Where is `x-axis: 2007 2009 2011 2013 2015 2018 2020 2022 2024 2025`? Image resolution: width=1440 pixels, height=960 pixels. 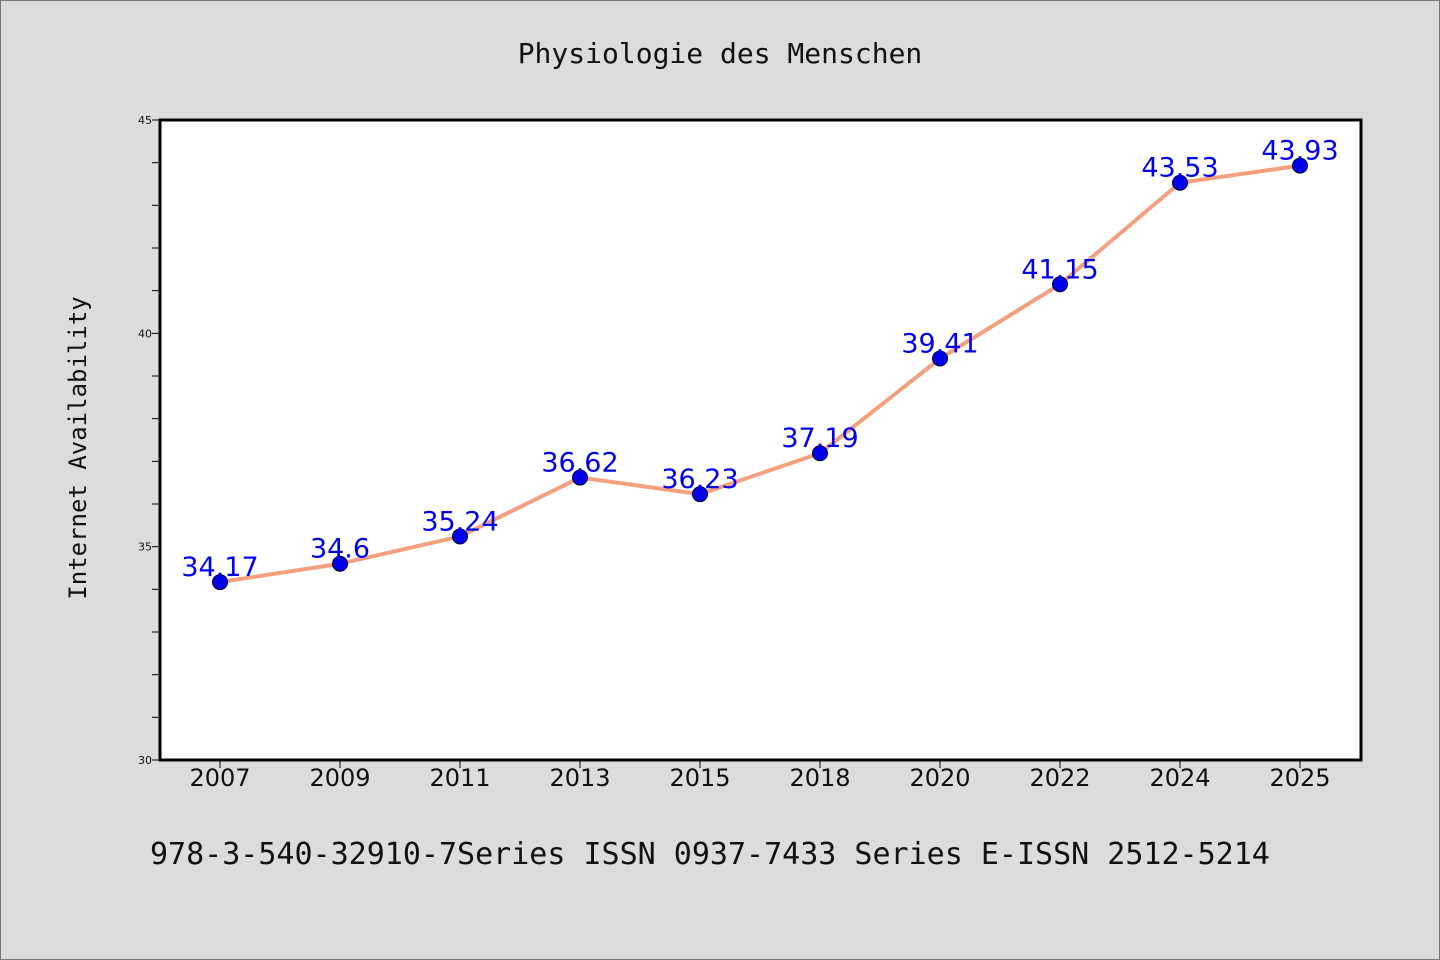 x-axis: 2007 2009 2011 2013 2015 2018 2020 2022 2024 2025 is located at coordinates (760, 776).